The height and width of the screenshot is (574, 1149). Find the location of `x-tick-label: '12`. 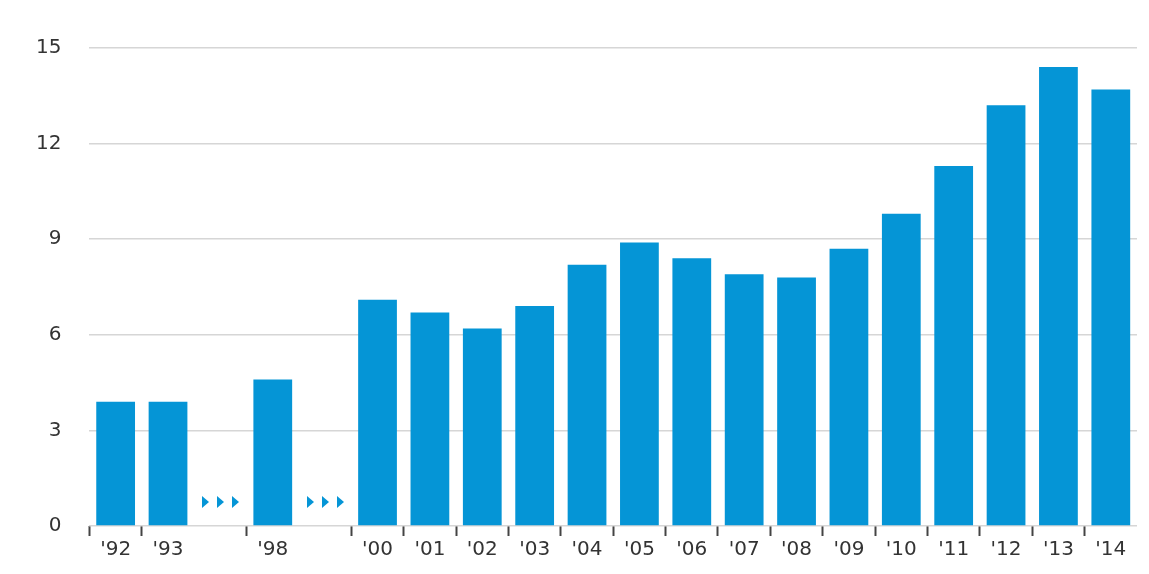

x-tick-label: '12 is located at coordinates (1006, 548).